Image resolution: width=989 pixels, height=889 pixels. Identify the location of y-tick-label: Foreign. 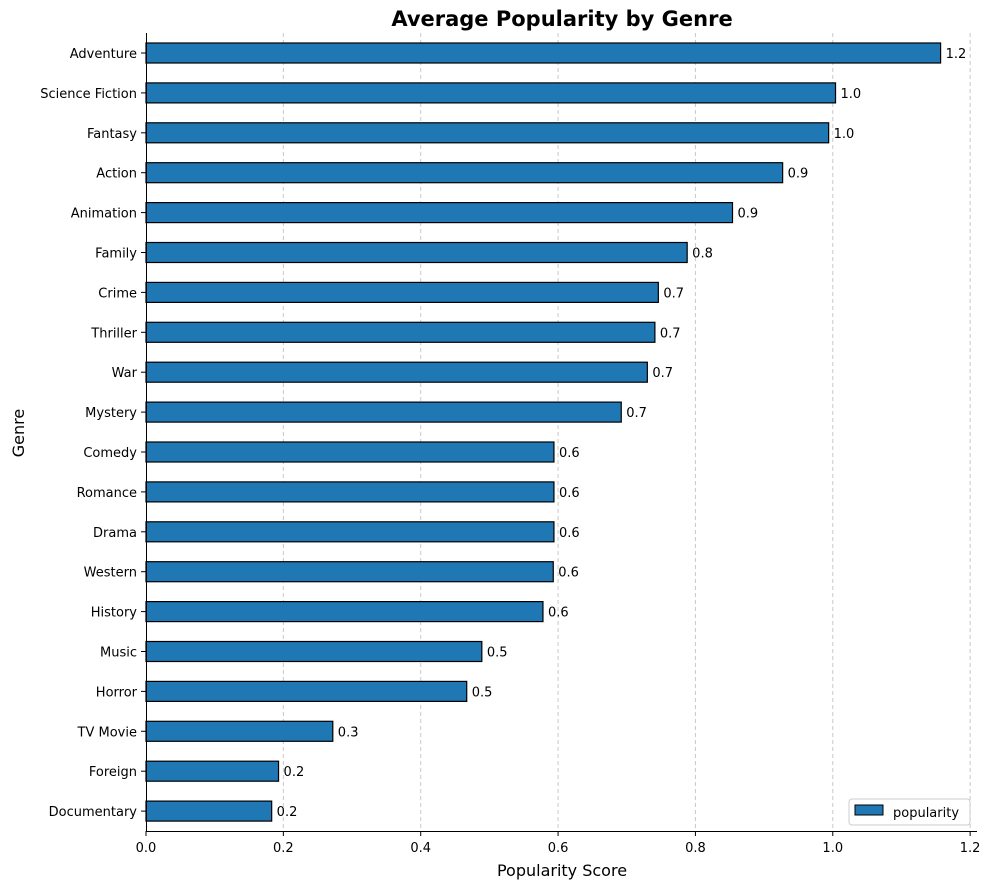
(113, 772).